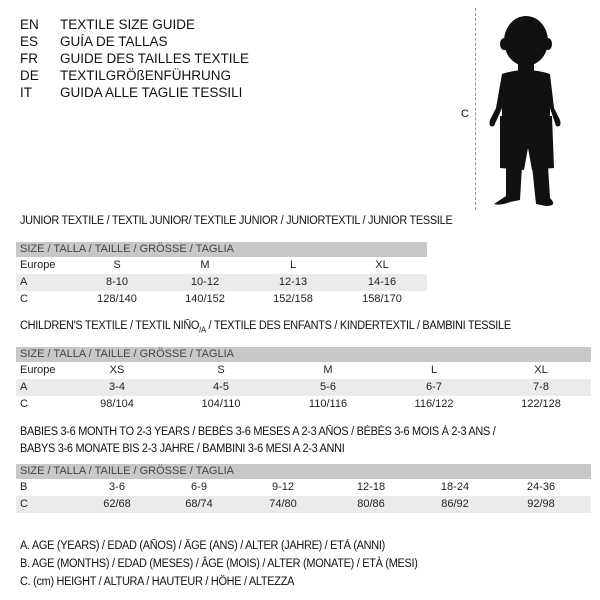  I want to click on language-row: EN TEXTILE SIZE GUIDE, so click(134, 24).